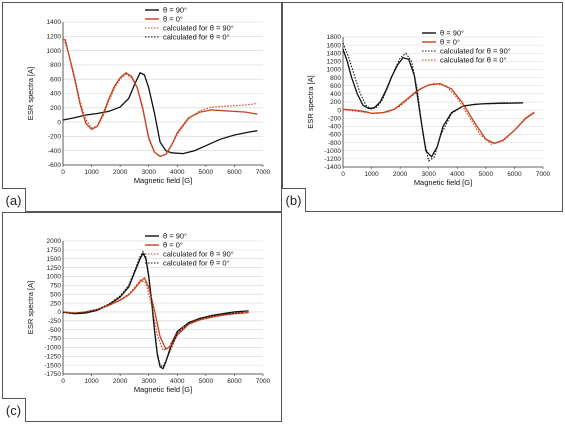  What do you see at coordinates (55, 286) in the screenshot?
I see `y-tick-label: 750` at bounding box center [55, 286].